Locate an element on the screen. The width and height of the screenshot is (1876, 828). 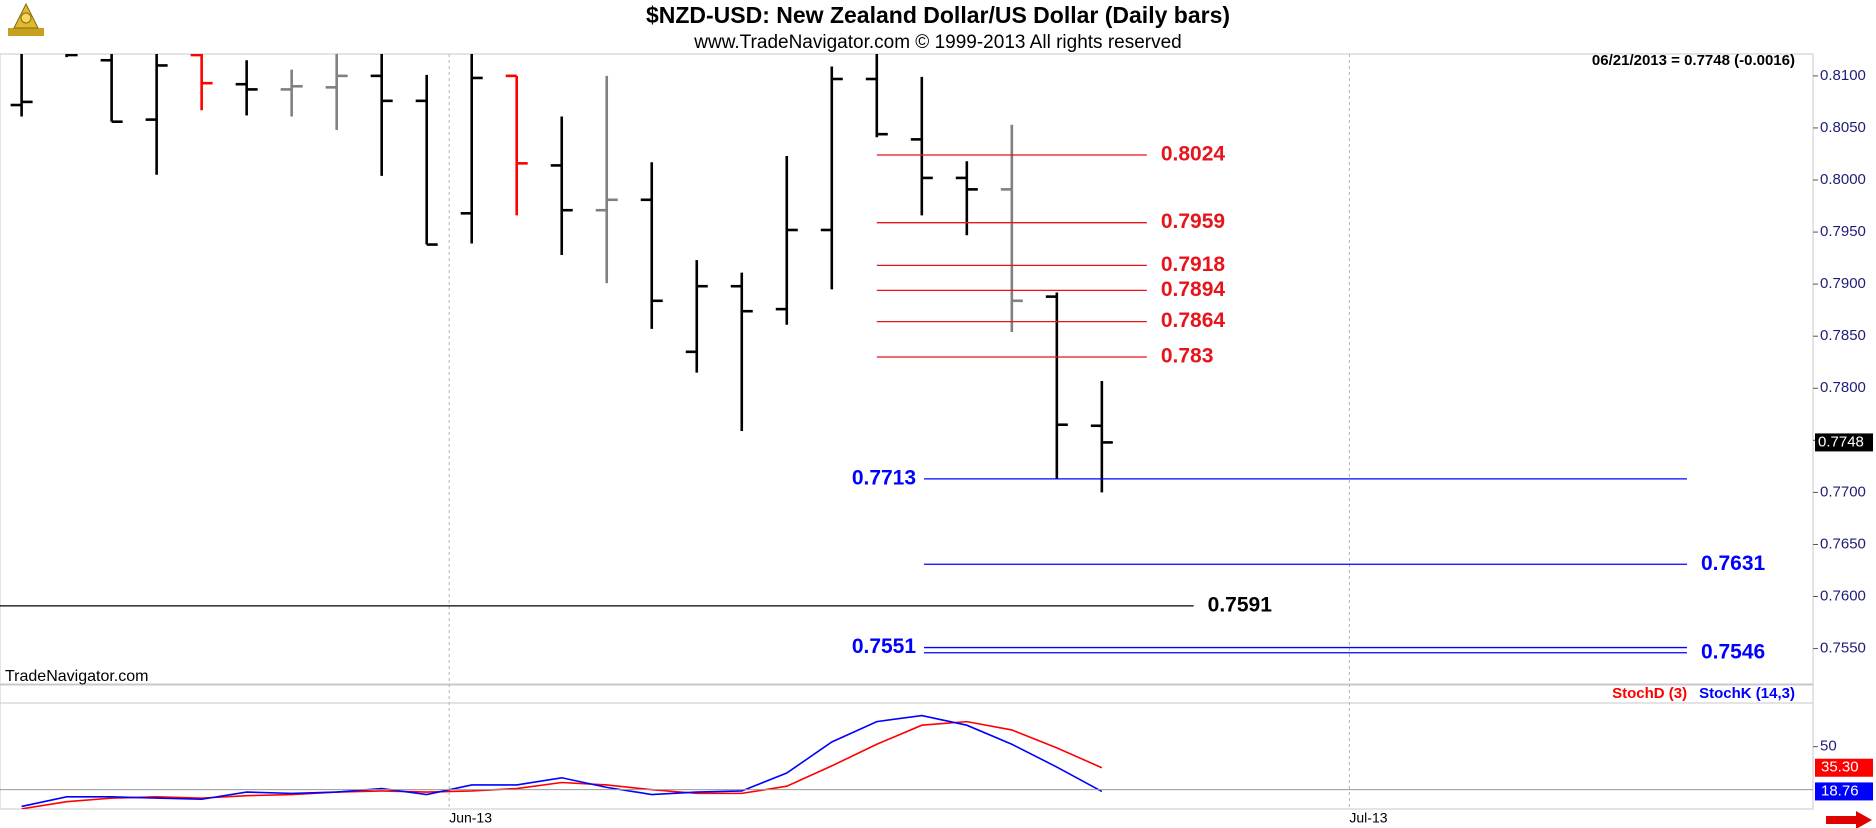
y-tick-label: 0.7600 is located at coordinates (1843, 595).